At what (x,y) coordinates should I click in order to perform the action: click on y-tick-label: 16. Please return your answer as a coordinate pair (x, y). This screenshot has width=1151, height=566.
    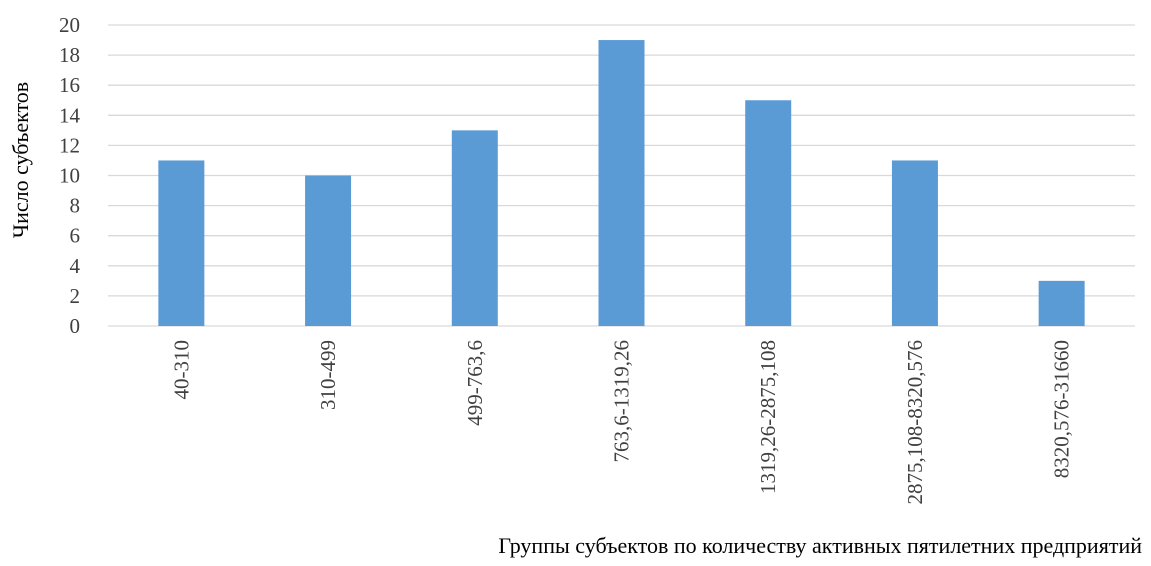
    Looking at the image, I should click on (69, 85).